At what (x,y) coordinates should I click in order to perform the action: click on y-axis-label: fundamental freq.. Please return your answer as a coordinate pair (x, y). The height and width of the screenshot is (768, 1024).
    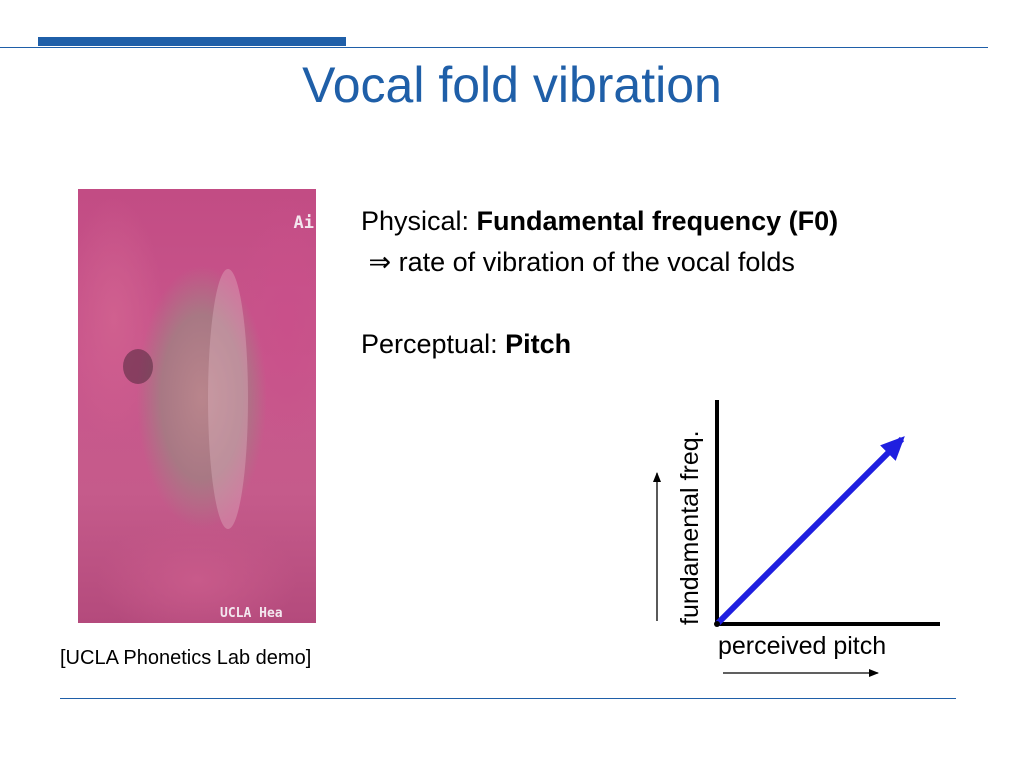
    Looking at the image, I should click on (690, 527).